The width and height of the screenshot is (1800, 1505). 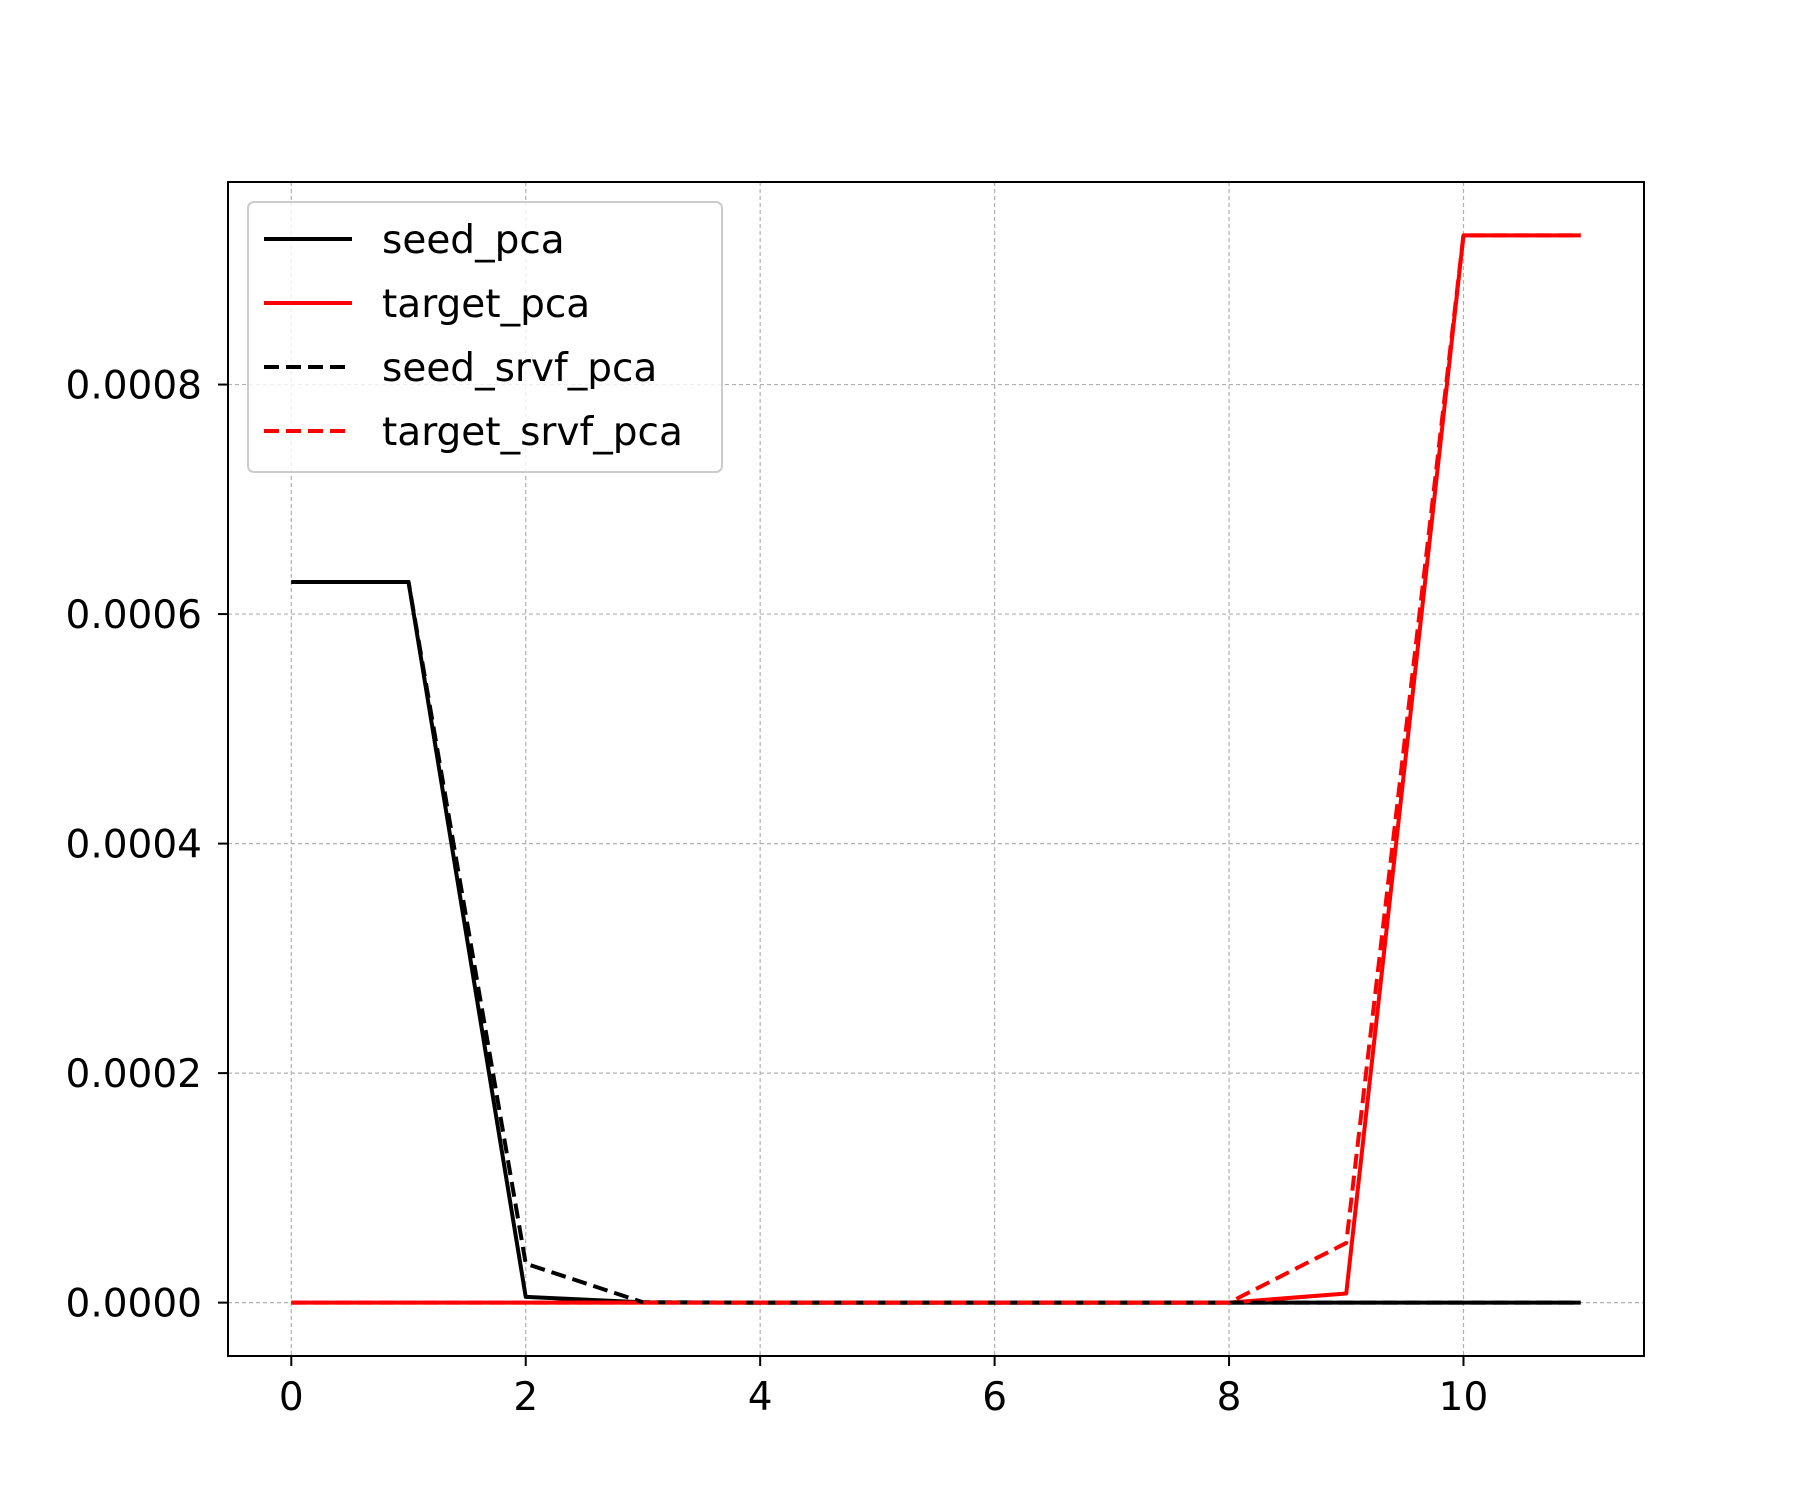 I want to click on y-axis: 0.0000 0.0002 0.0004 0.0006 0.0008, so click(x=147, y=845).